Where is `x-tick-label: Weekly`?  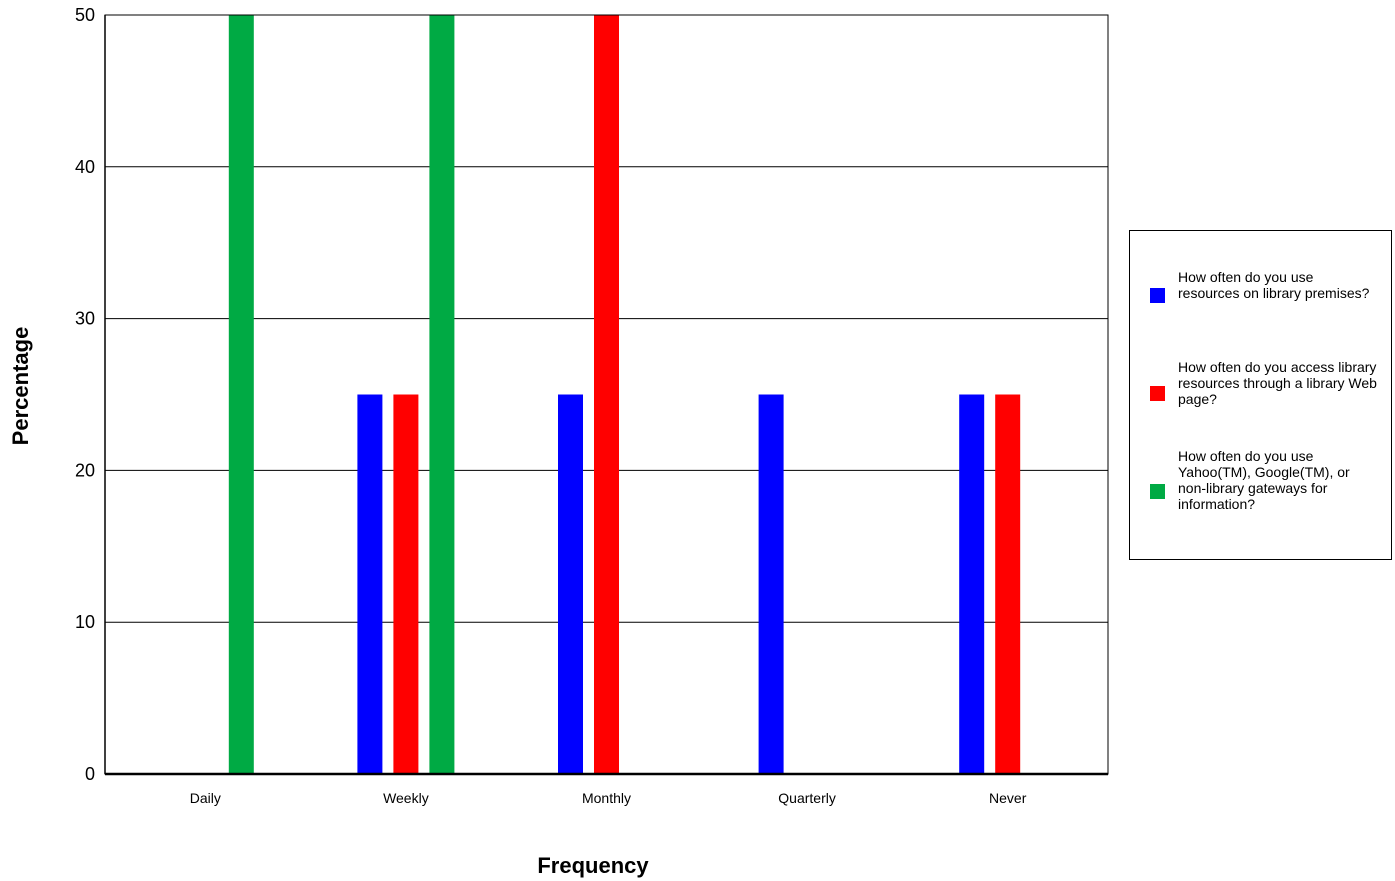
x-tick-label: Weekly is located at coordinates (406, 798).